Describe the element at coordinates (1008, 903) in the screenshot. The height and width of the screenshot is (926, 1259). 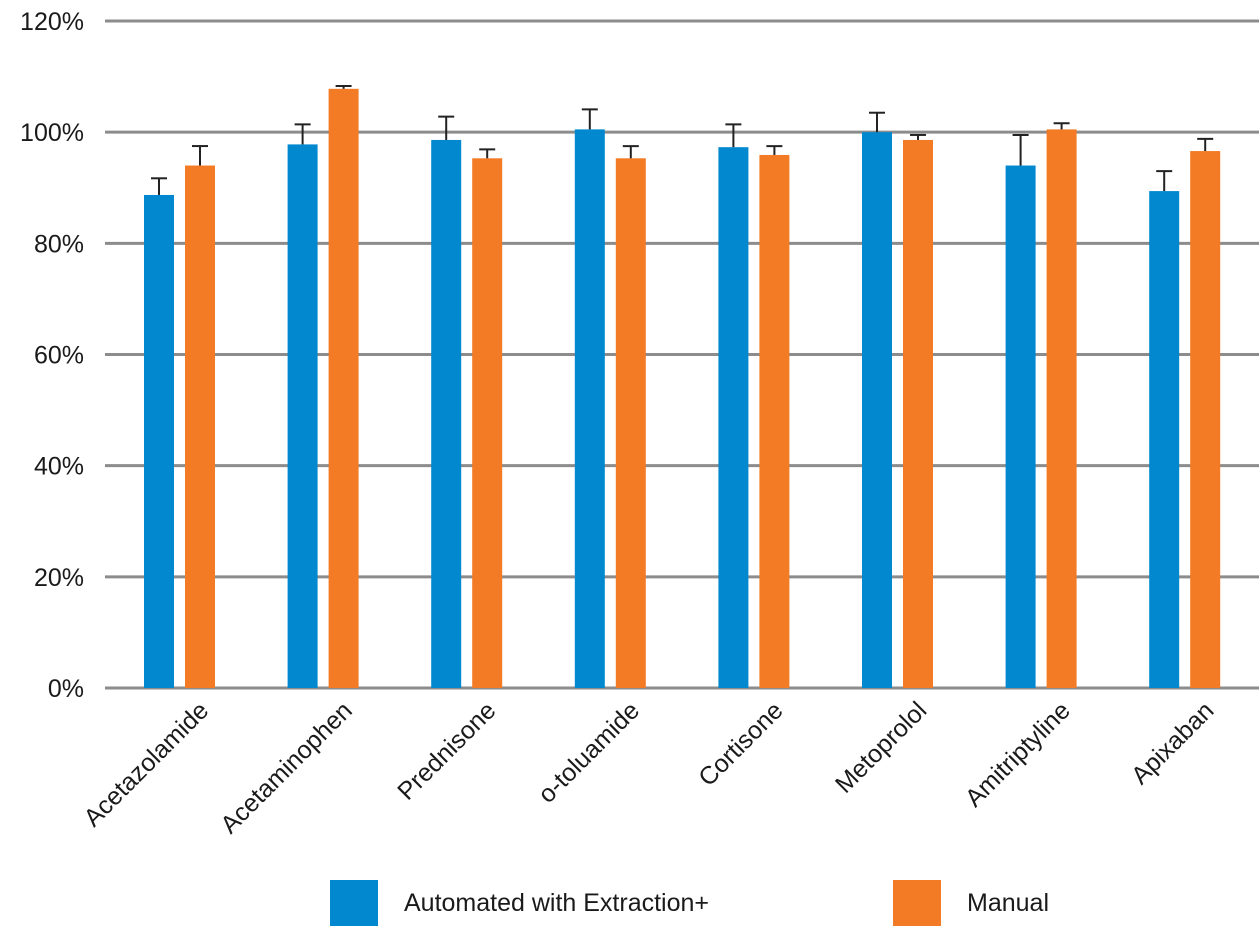
I see `legend-label-manual: Manual` at that location.